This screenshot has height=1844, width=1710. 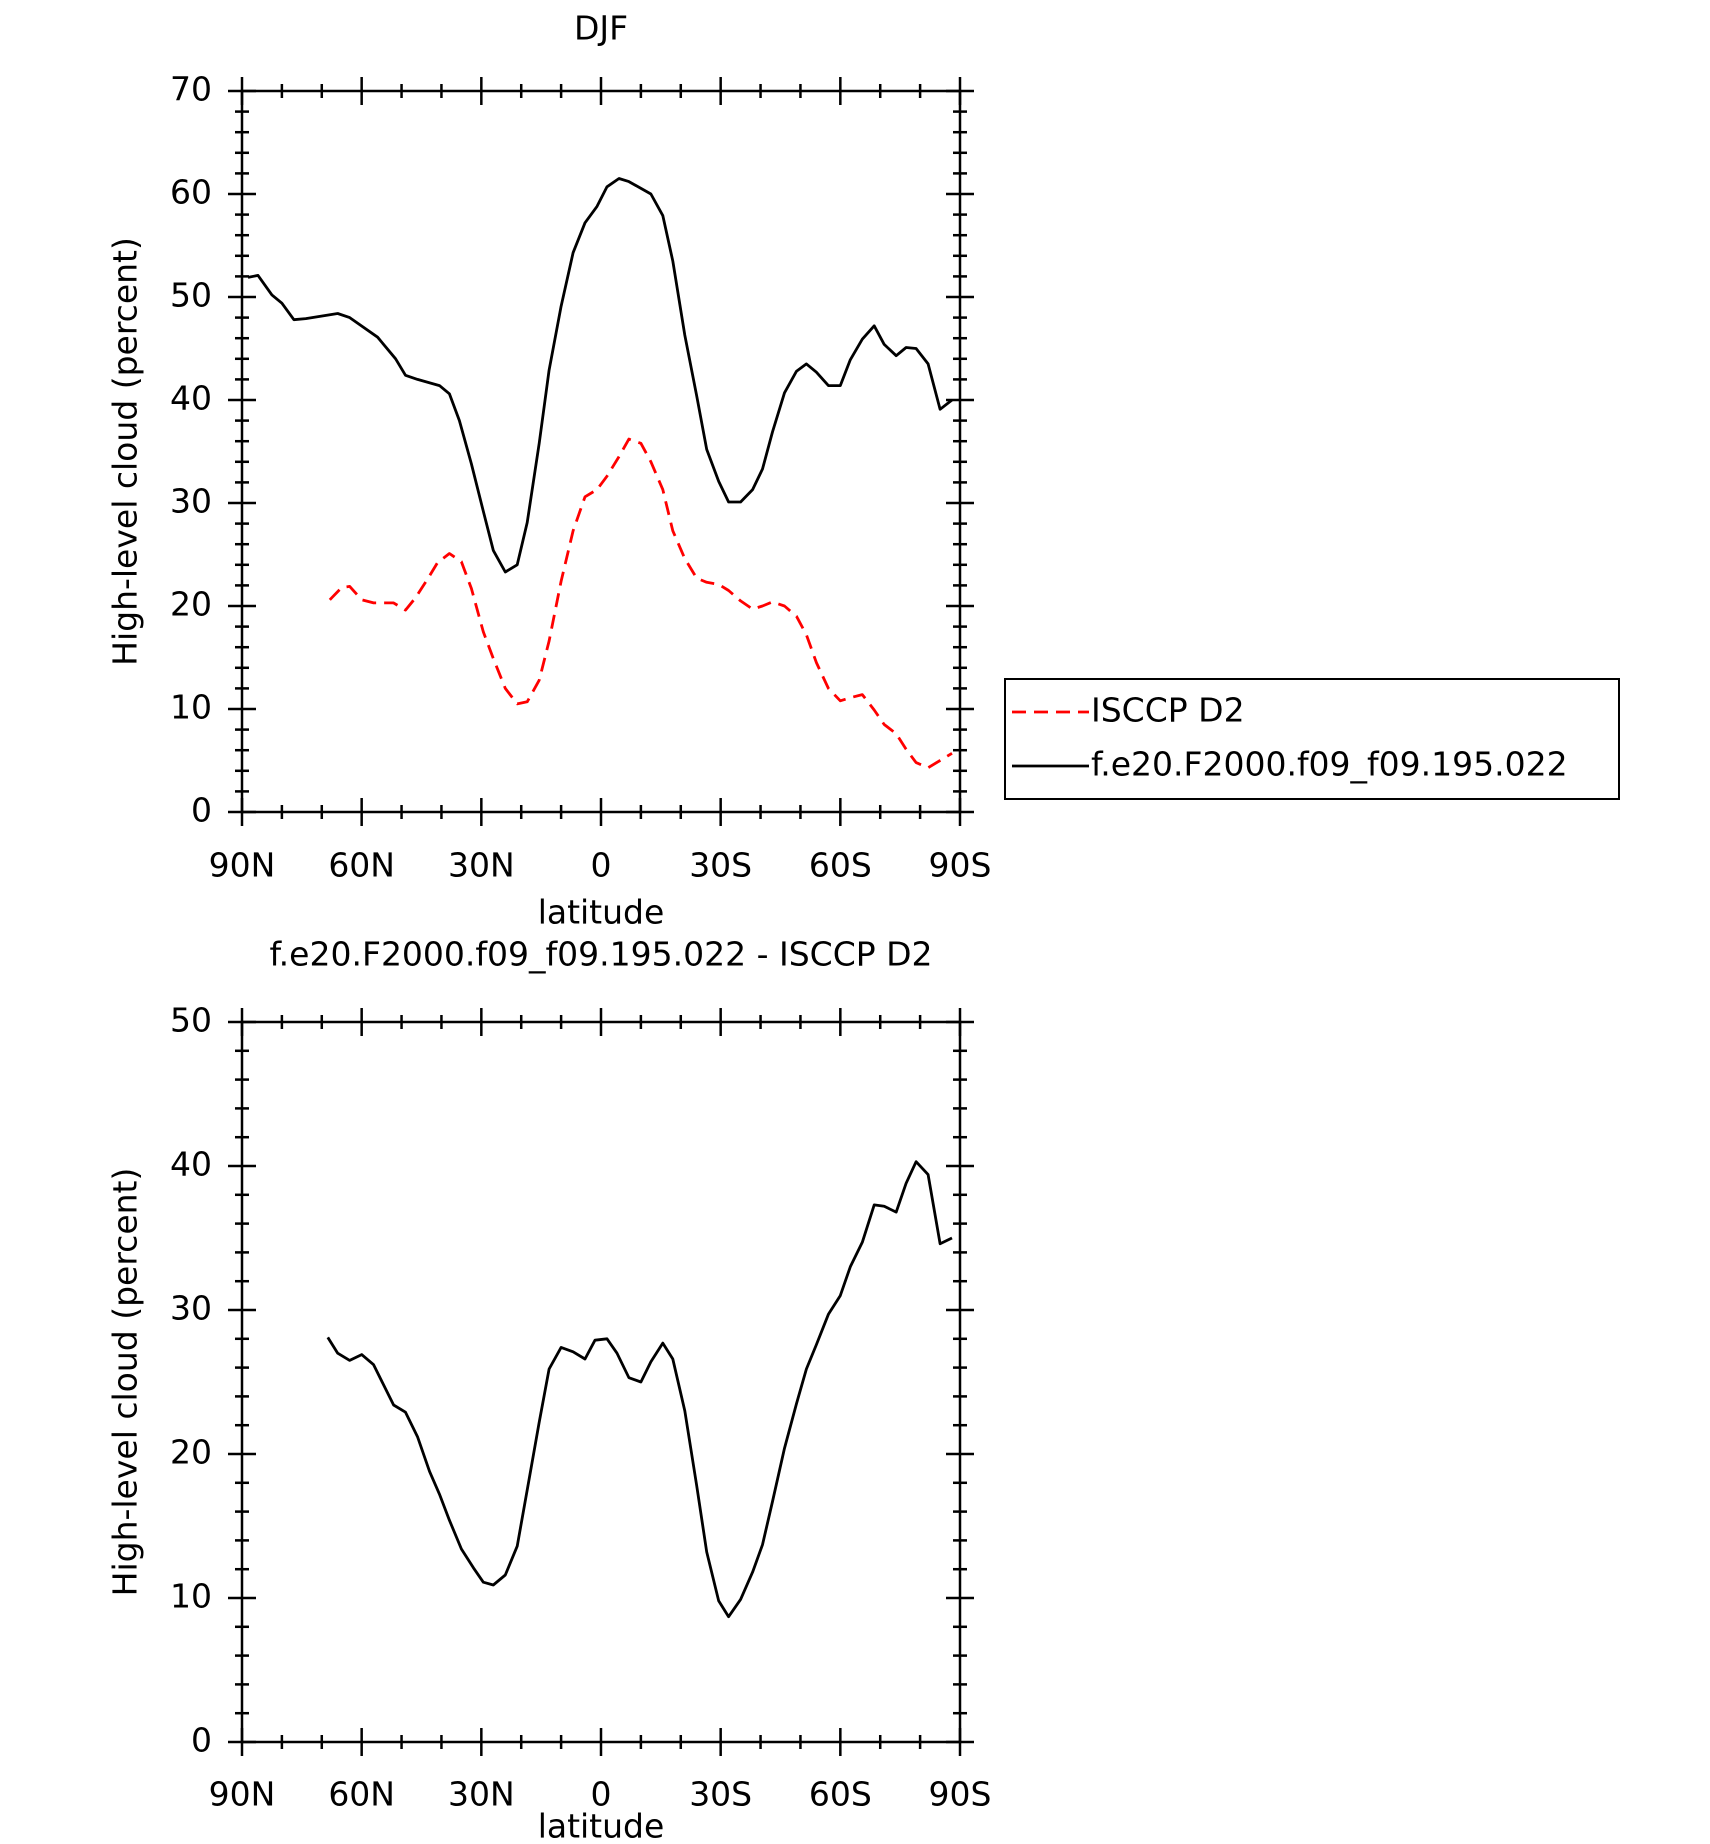 I want to click on y-tick-label: 60, so click(x=191, y=192).